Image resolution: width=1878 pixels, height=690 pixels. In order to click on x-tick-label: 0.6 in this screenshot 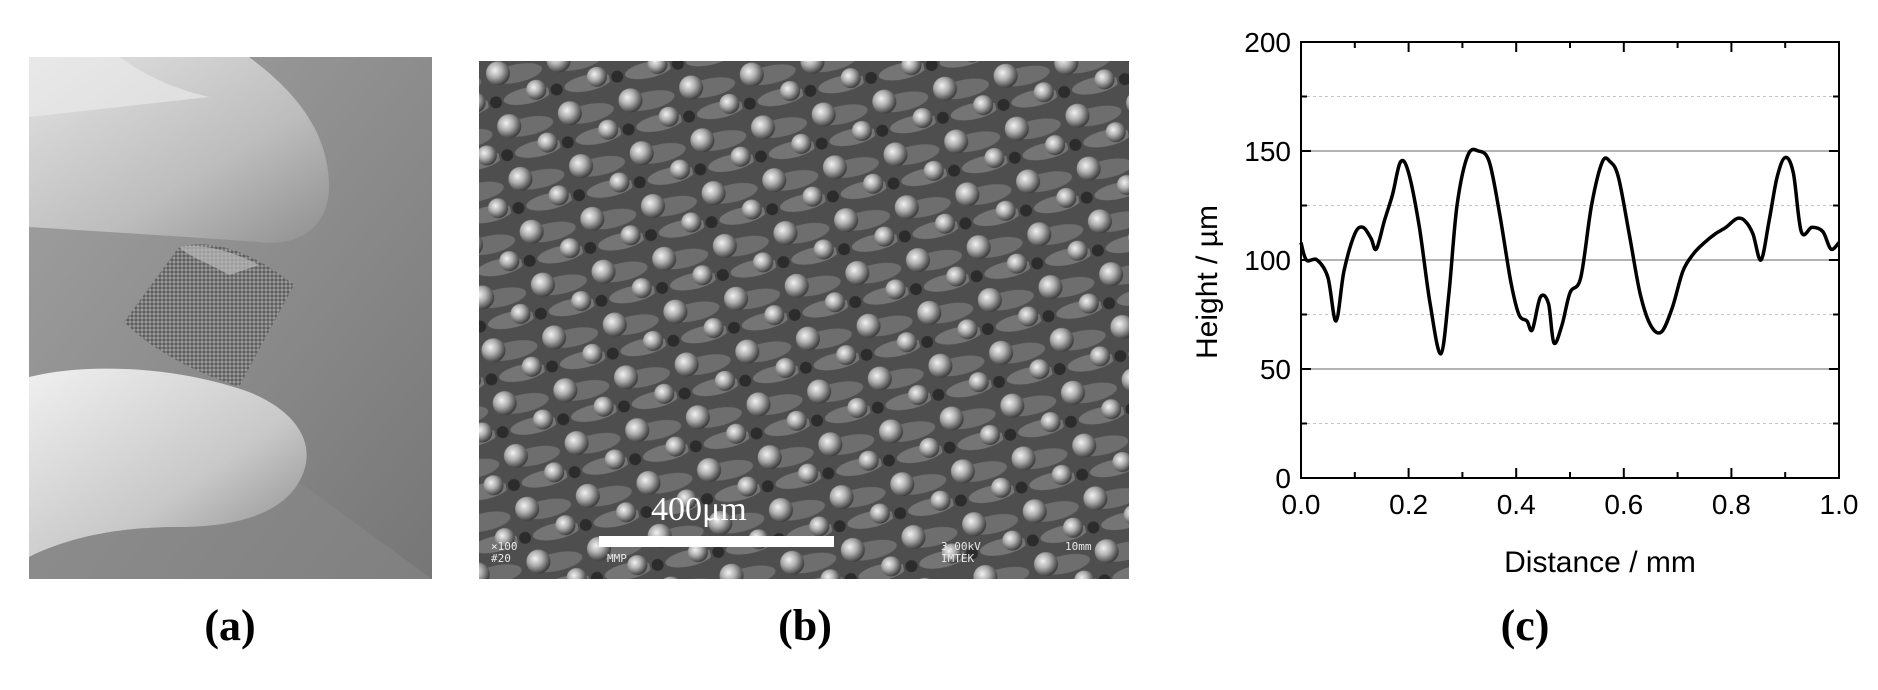, I will do `click(1623, 504)`.